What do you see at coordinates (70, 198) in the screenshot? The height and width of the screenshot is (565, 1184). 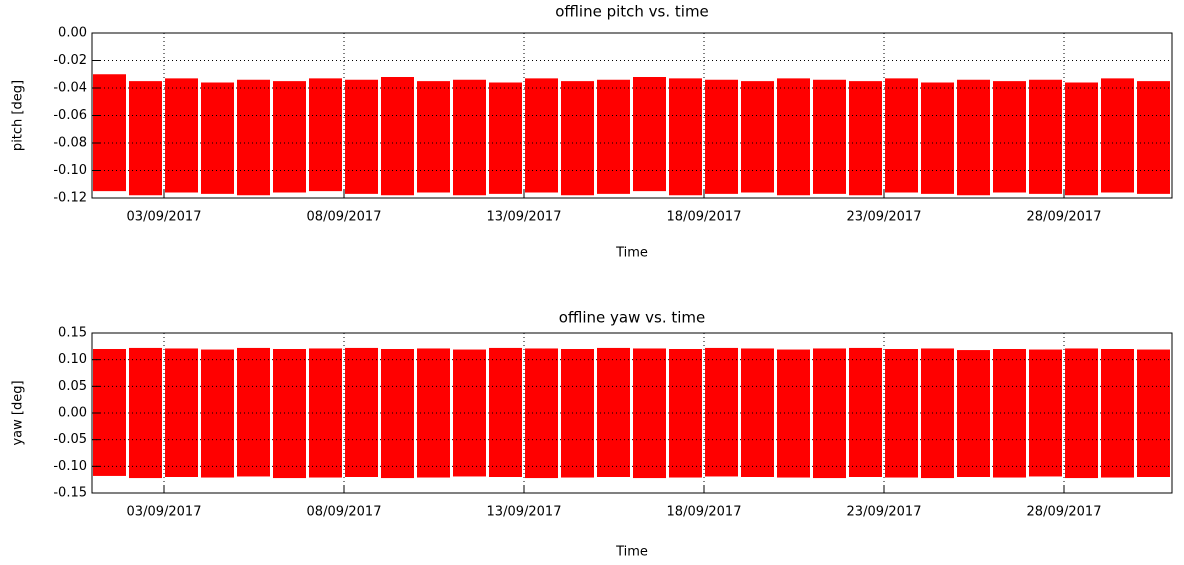 I see `y-tick-label: -0.12` at bounding box center [70, 198].